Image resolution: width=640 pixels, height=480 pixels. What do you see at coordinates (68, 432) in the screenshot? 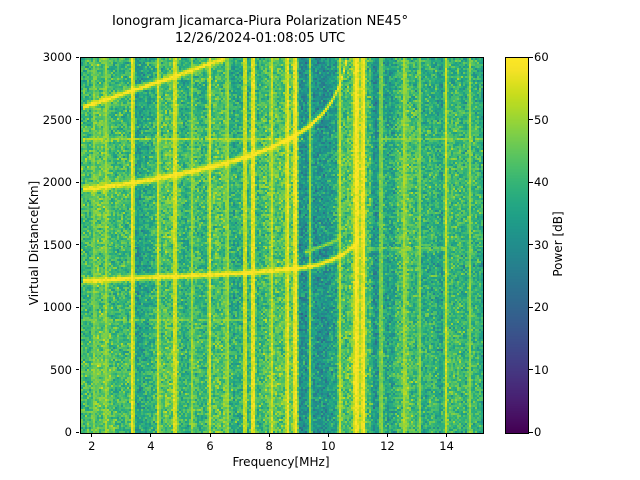
I see `y-tick-label: 0` at bounding box center [68, 432].